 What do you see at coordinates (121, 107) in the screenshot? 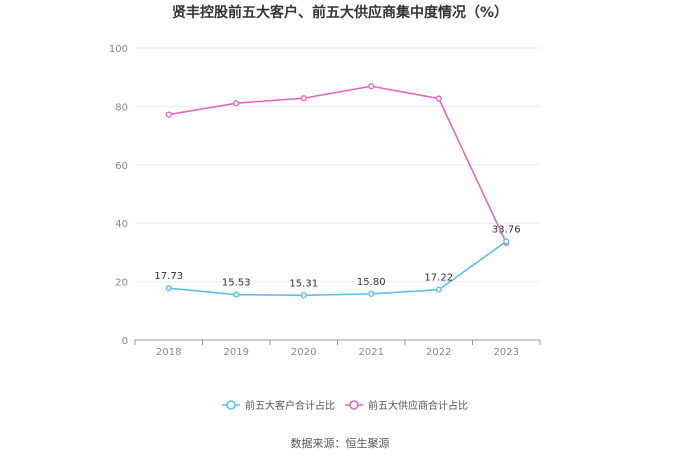
I see `y-tick-label: 80` at bounding box center [121, 107].